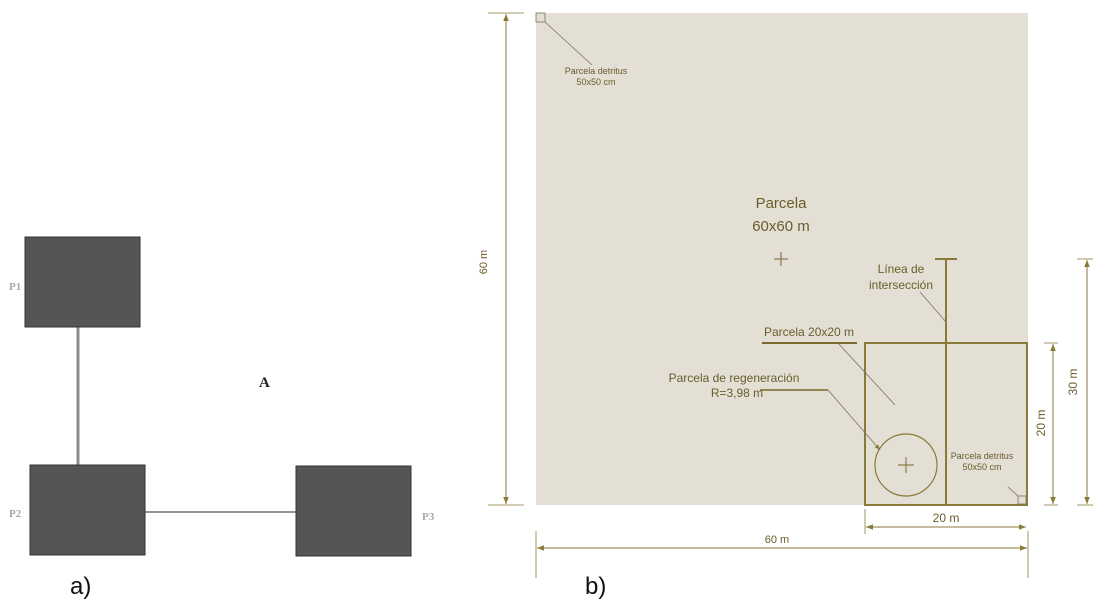 Image resolution: width=1093 pixels, height=601 pixels. What do you see at coordinates (15, 514) in the screenshot?
I see `plot-label-p2: P2` at bounding box center [15, 514].